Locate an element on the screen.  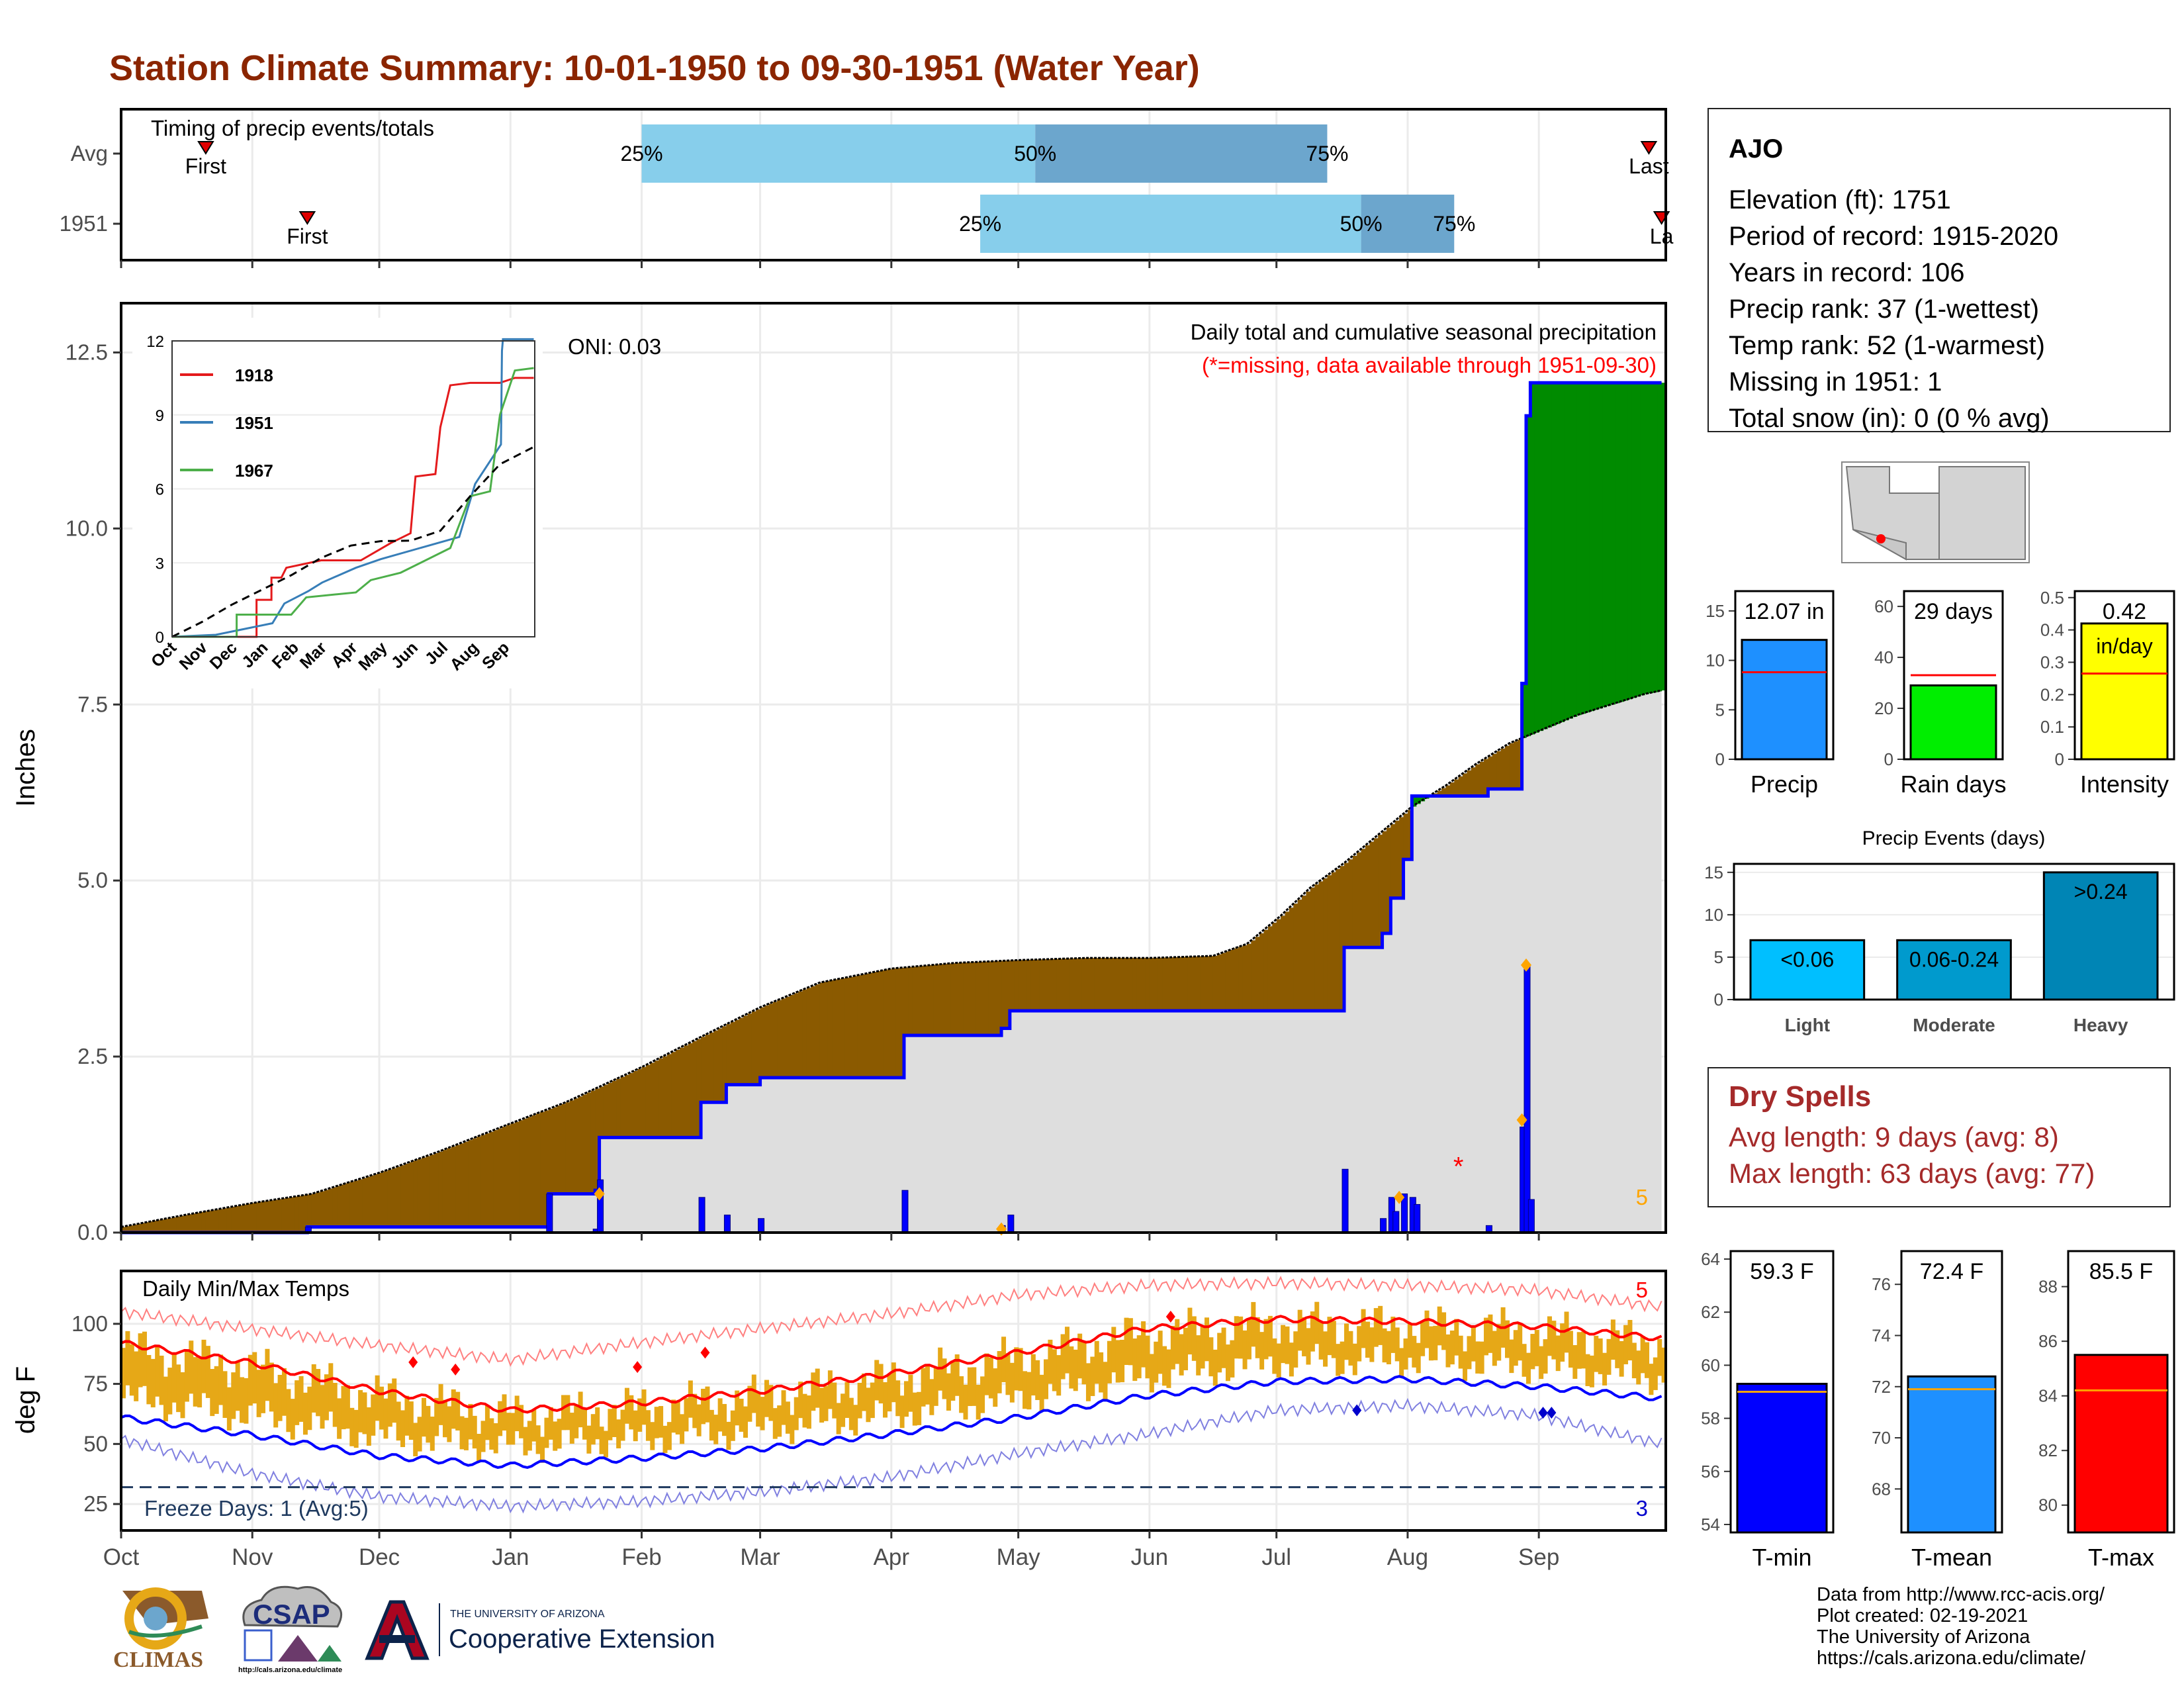
precip-summary-ytick-label-0-2: 10 is located at coordinates (1715, 661).